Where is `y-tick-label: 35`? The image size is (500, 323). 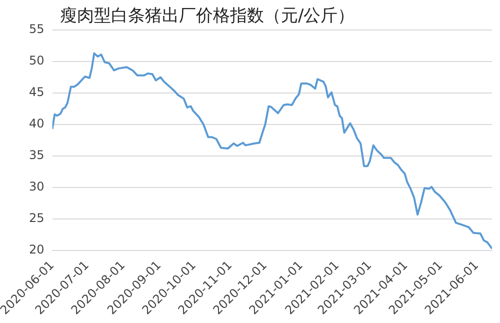
y-tick-label: 35 is located at coordinates (36, 155).